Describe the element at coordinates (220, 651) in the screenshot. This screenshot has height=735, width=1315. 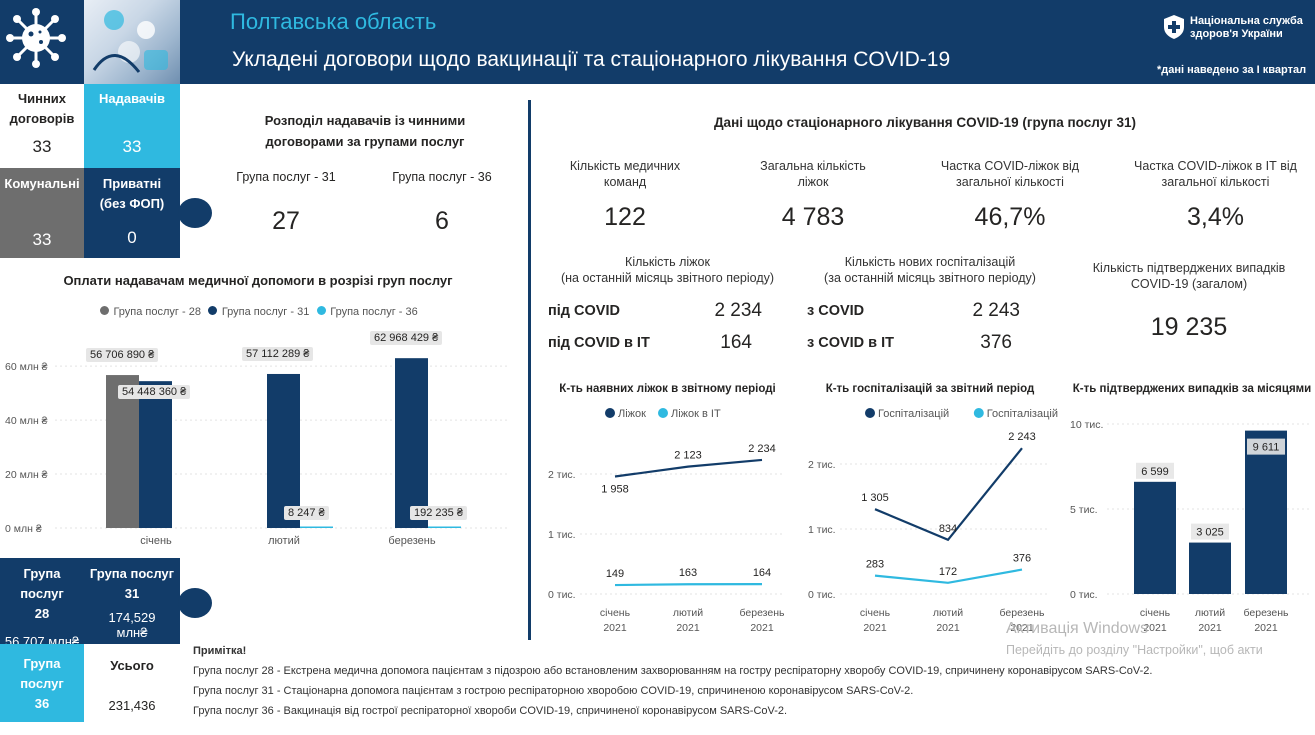
I see `notes-heading: Примітка!` at that location.